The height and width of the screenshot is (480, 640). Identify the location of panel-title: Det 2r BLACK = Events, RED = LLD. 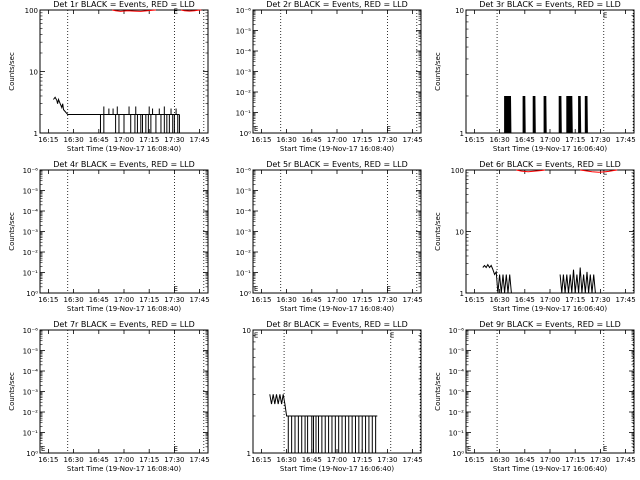
(337, 4).